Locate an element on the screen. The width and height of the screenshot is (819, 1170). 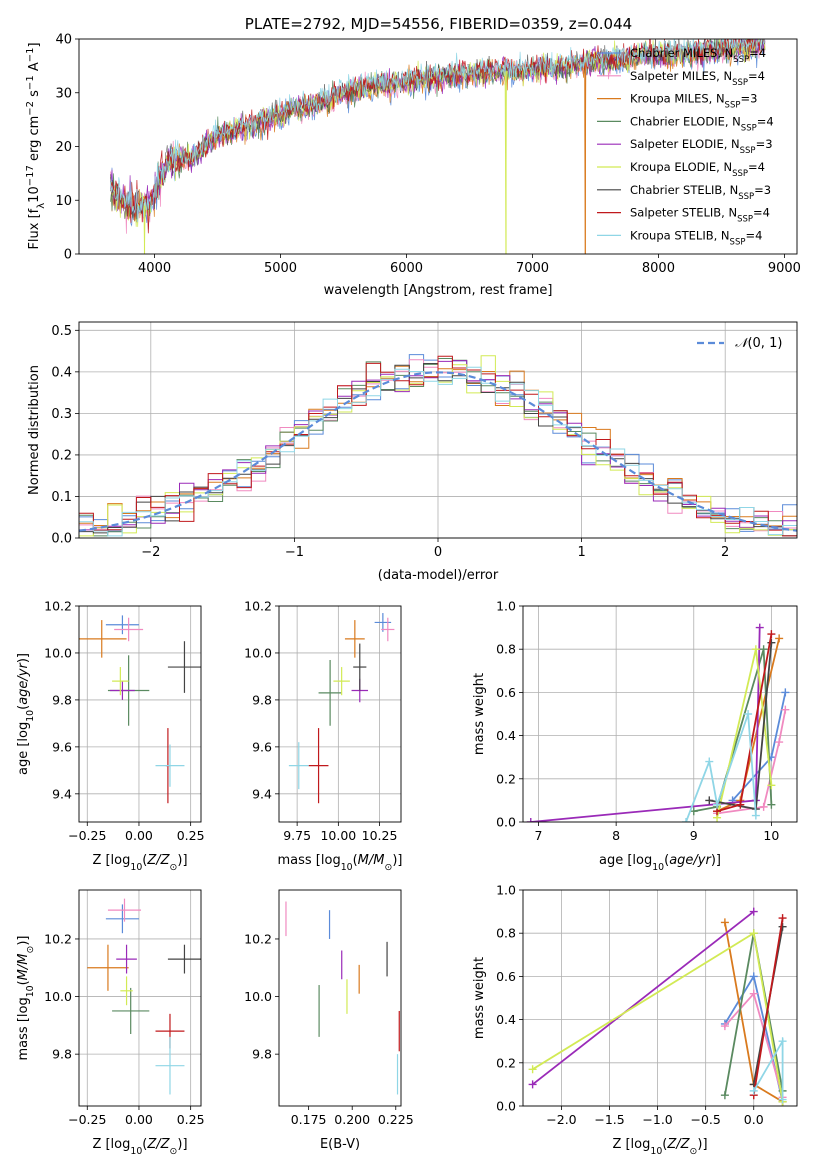
ebv-plot: 0.175 0.200 0.225 9.8 10.0 10.2 E(B-V) is located at coordinates (329, 1020).